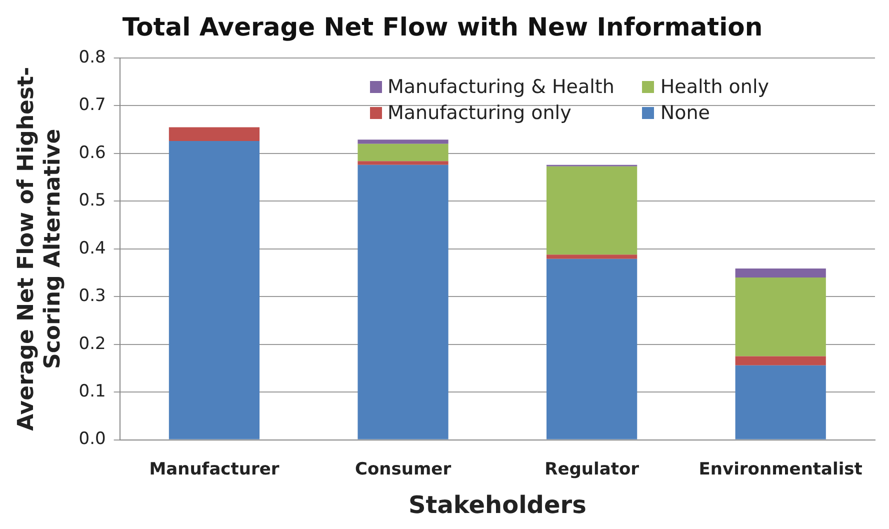  I want to click on legend-label: Manufacturing & Health, so click(501, 87).